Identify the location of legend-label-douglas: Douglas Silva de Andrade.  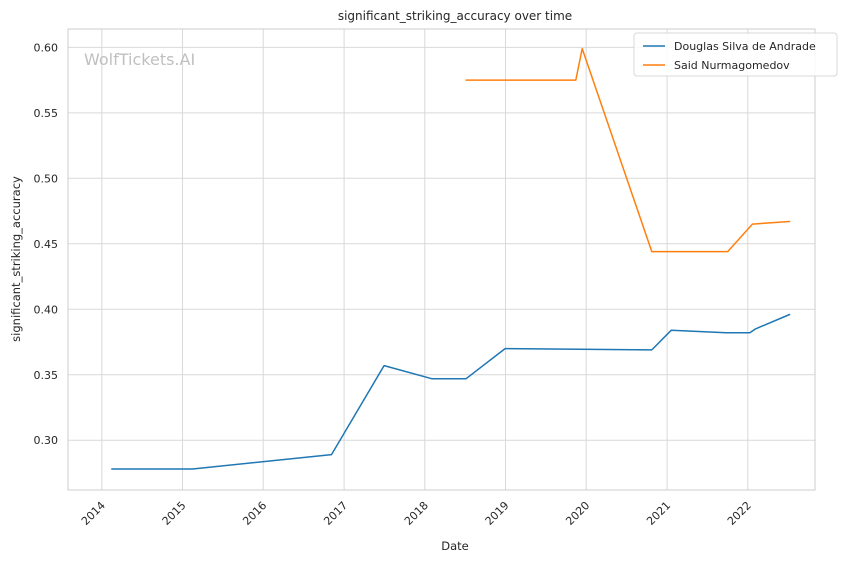
(745, 46).